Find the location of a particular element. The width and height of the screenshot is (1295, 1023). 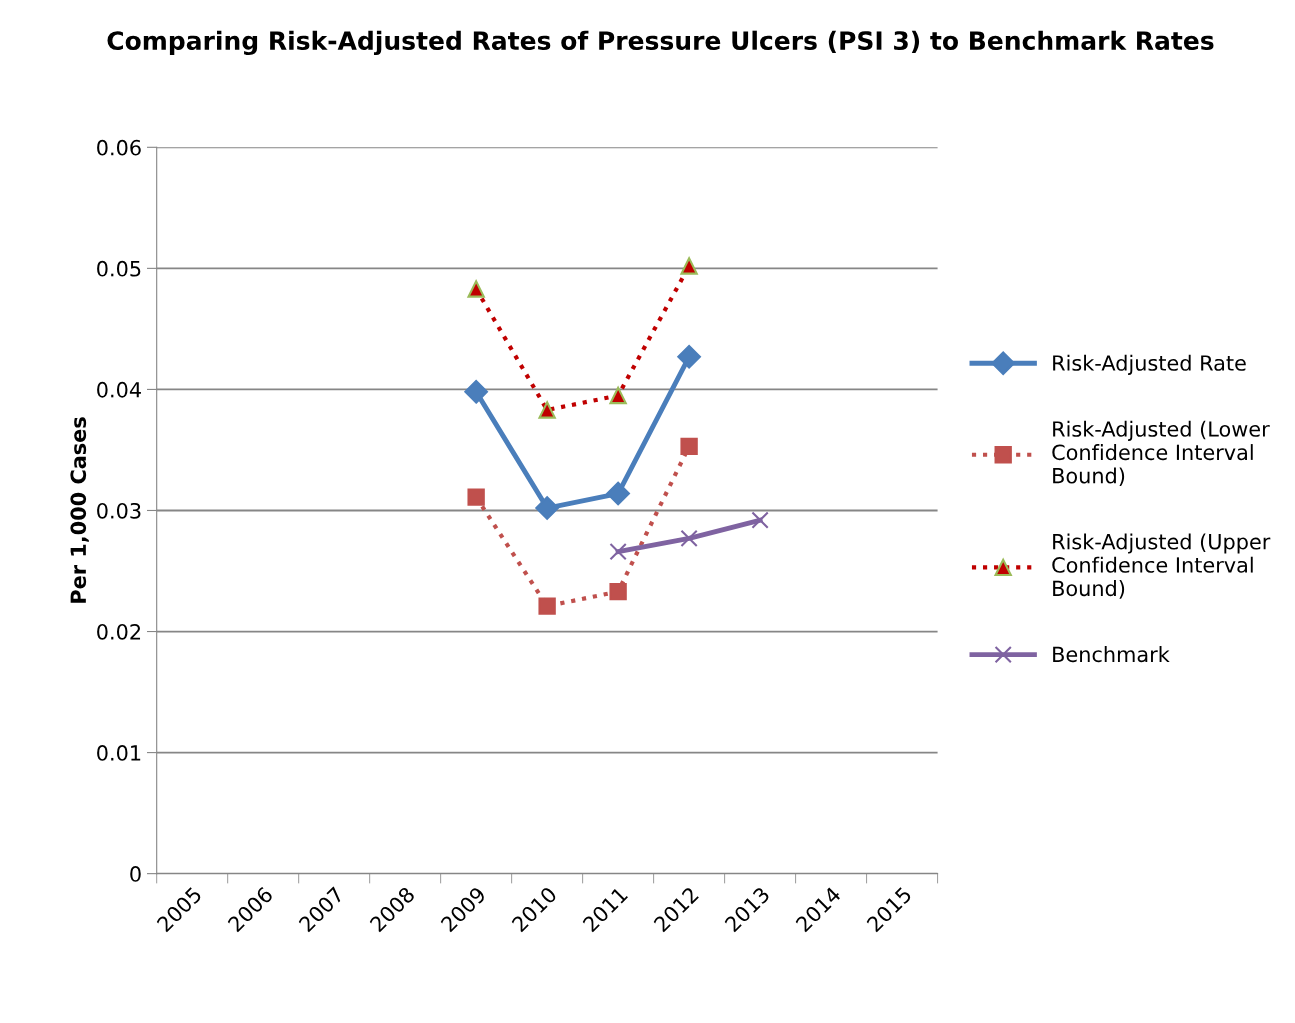

y-tick-label: 0 is located at coordinates (135, 874).